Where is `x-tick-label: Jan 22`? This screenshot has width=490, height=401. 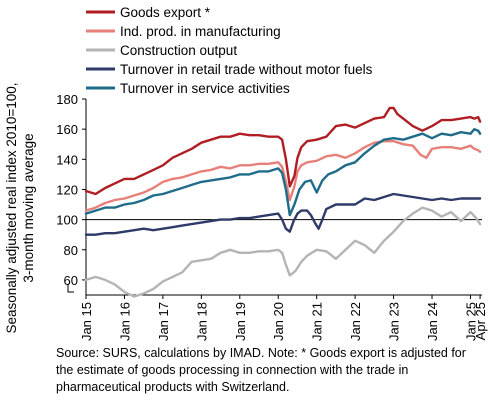
x-tick-label: Jan 22 is located at coordinates (355, 321).